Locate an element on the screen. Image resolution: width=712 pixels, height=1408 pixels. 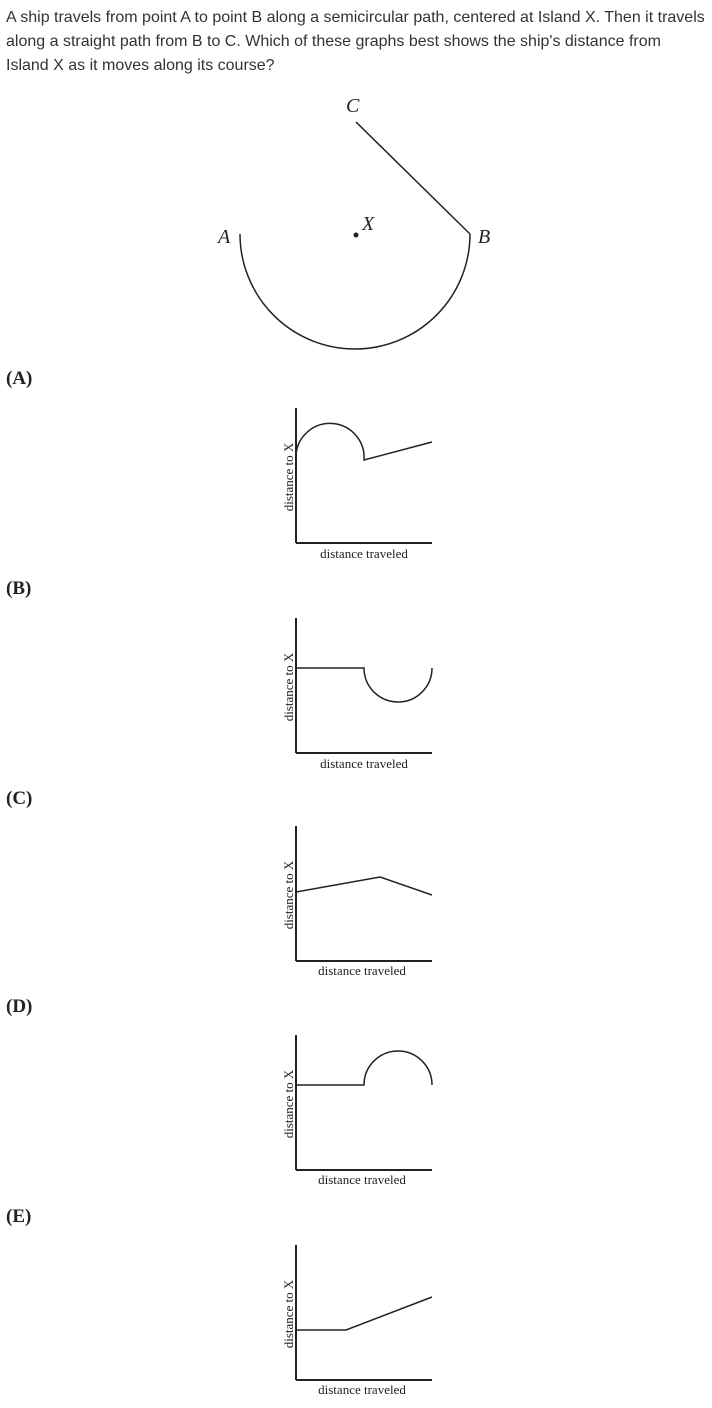
choice-a-label: (A) is located at coordinates (19, 378).